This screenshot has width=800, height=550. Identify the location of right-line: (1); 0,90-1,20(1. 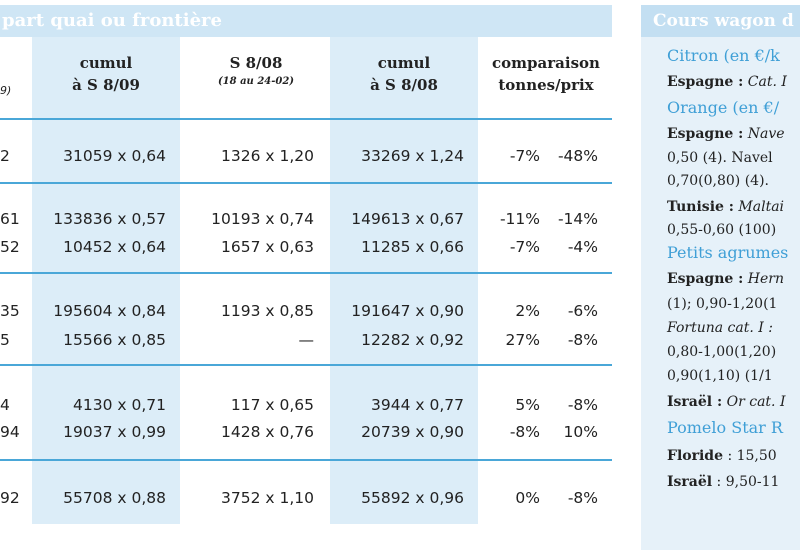
(722, 304).